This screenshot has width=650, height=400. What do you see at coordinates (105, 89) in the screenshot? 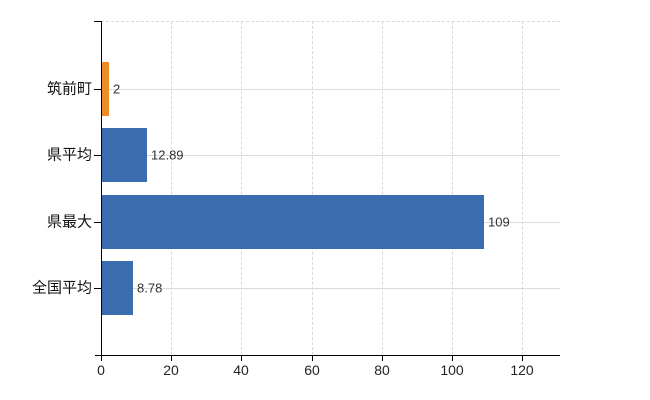
I see `bar-筑前町` at bounding box center [105, 89].